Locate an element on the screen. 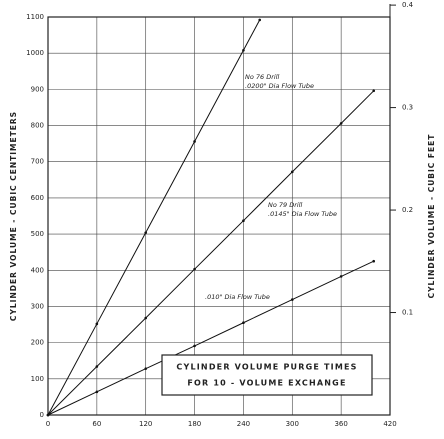 This screenshot has height=439, width=444. series-note: .0145" Dia Flow Tube is located at coordinates (302, 214).